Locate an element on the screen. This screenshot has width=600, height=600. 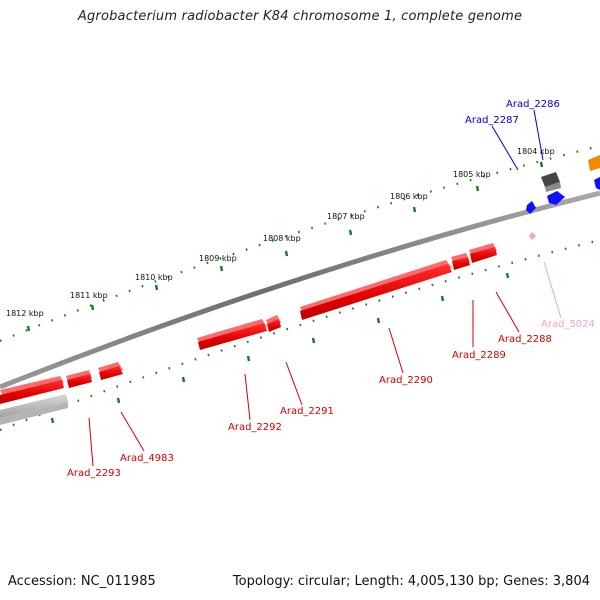
kbp-label: 1805 kbp is located at coordinates (472, 174).